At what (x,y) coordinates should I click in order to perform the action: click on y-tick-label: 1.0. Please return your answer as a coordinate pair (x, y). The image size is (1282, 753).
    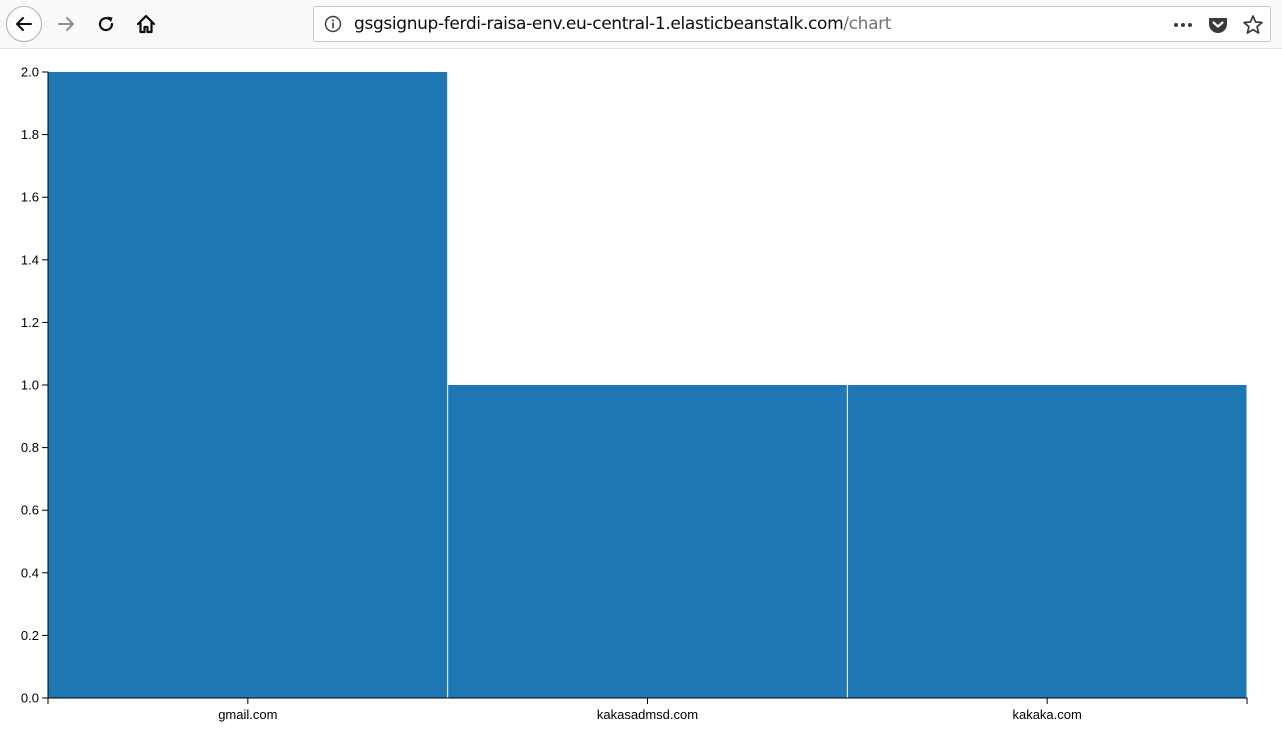
    Looking at the image, I should click on (30, 385).